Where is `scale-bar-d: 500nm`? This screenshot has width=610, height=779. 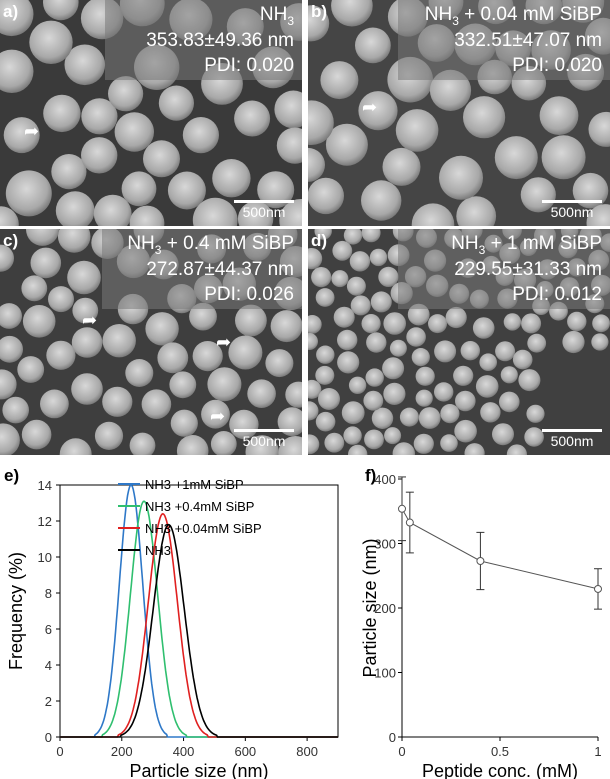
scale-bar-d: 500nm is located at coordinates (572, 439).